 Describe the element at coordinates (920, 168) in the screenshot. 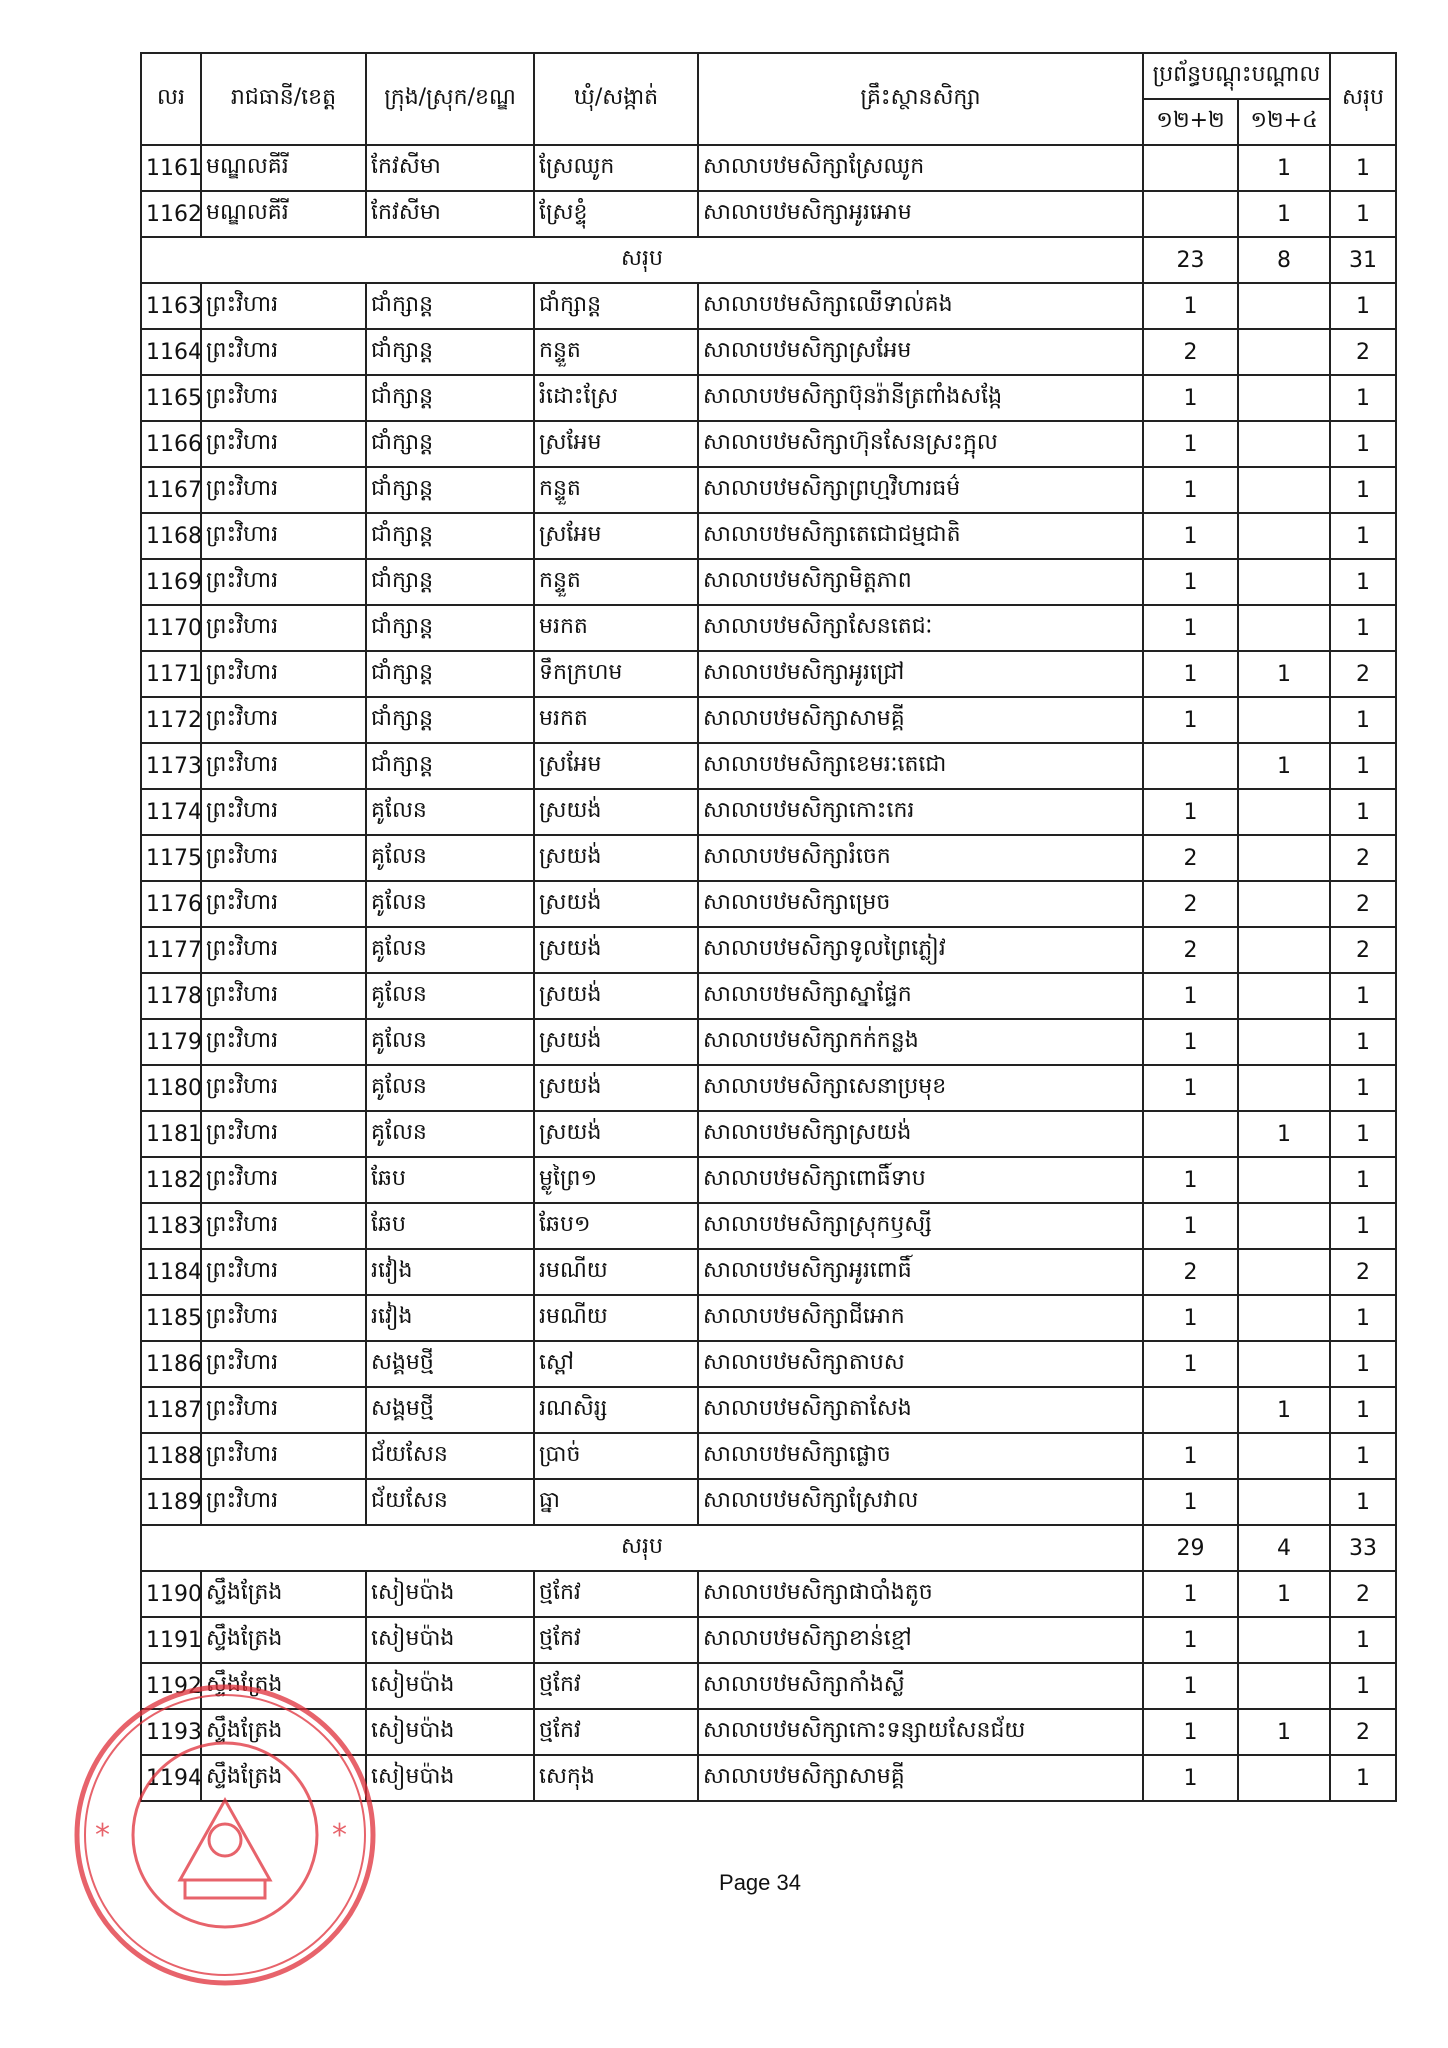

I see `cell-school: សាលាបឋមសិក្សាស្រែឈូក` at that location.